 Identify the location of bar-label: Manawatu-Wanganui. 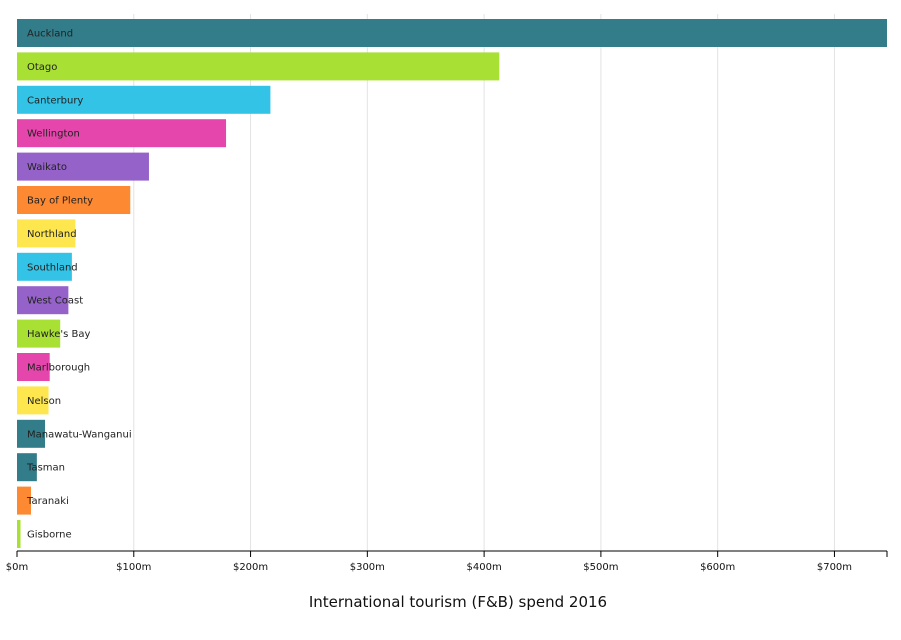
(79, 434).